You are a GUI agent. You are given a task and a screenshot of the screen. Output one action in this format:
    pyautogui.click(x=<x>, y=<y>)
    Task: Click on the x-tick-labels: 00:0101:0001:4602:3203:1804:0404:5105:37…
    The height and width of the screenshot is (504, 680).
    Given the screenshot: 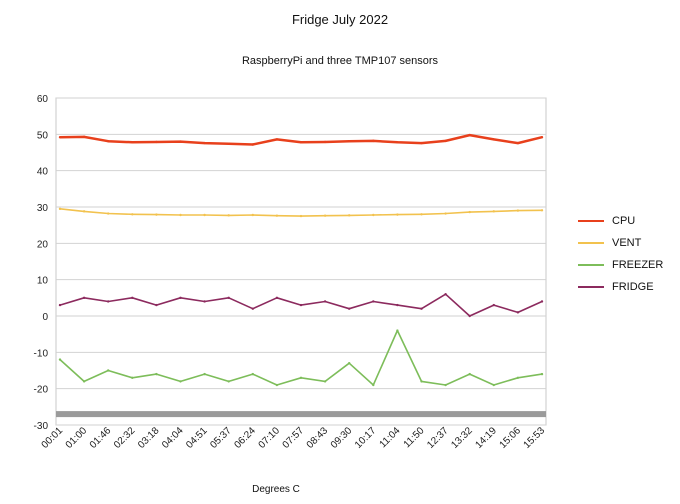 What is the action you would take?
    pyautogui.click(x=294, y=438)
    